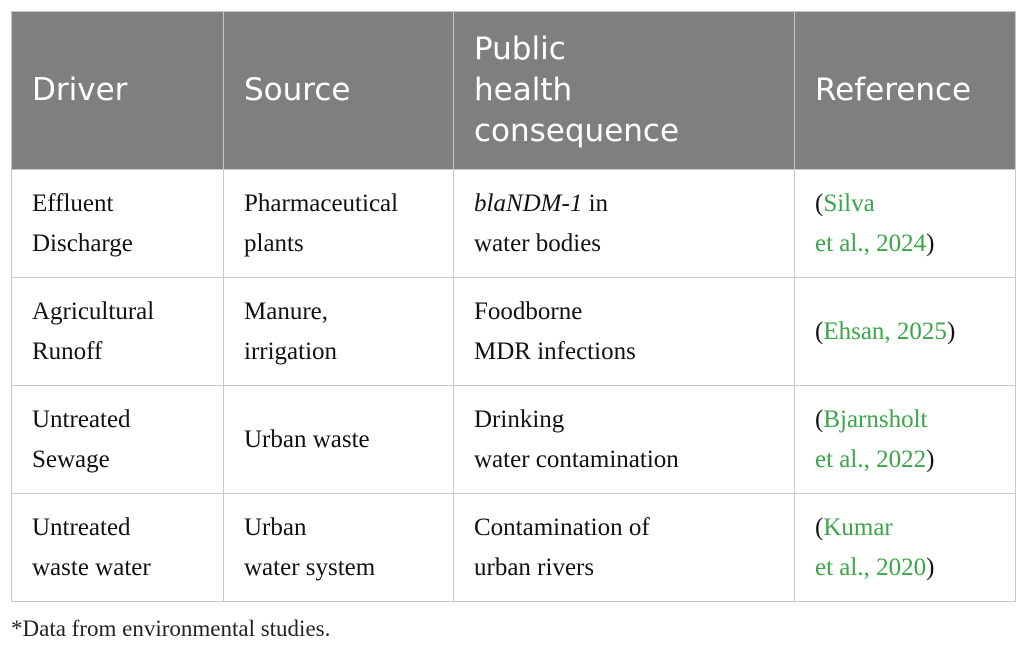 The height and width of the screenshot is (650, 1026). What do you see at coordinates (67, 351) in the screenshot?
I see `cell-line: Runoff` at bounding box center [67, 351].